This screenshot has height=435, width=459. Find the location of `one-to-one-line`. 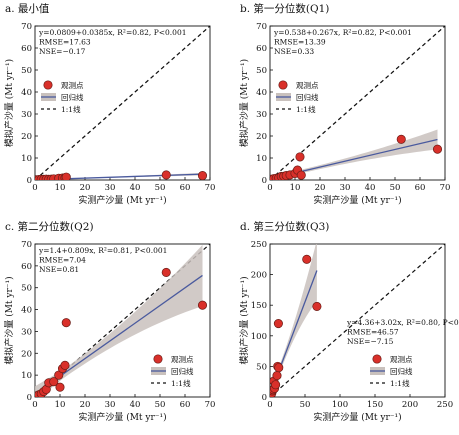

one-to-one-line is located at coordinates (122, 103).